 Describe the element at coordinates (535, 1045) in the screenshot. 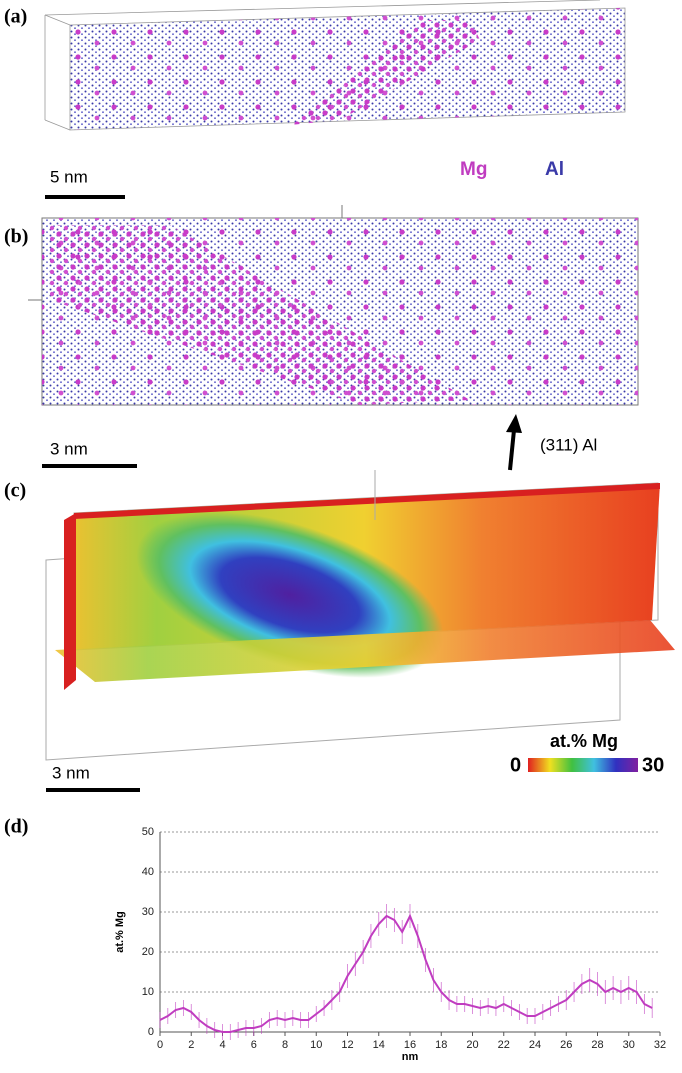

I see `x-tick-label: 24` at that location.